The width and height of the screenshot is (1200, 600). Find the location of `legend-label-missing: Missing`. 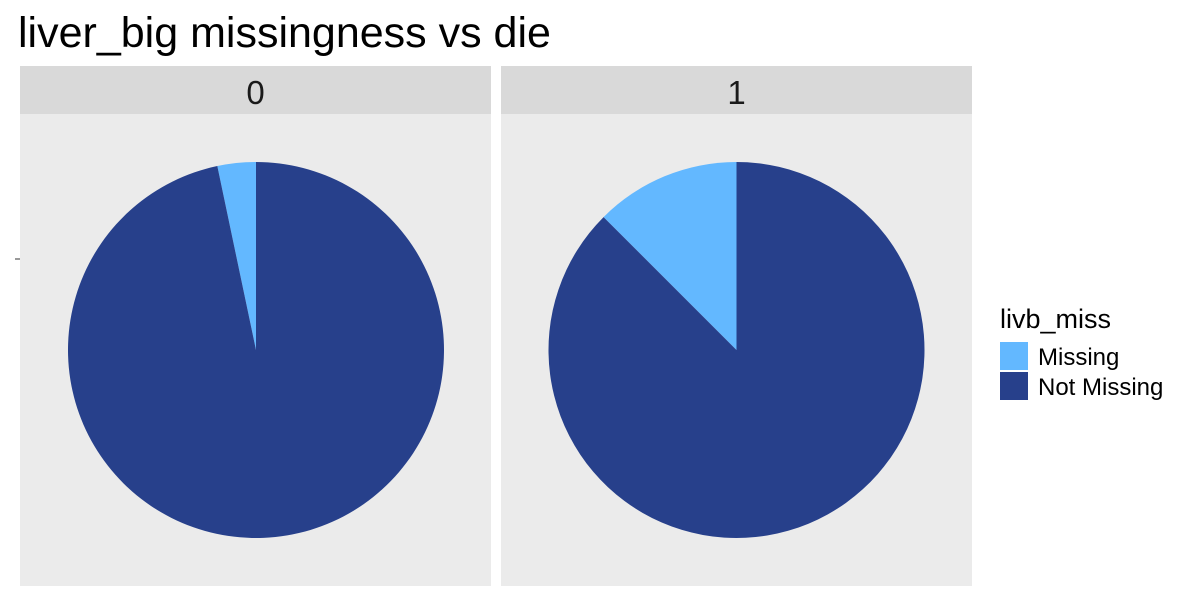

legend-label-missing: Missing is located at coordinates (1078, 357).